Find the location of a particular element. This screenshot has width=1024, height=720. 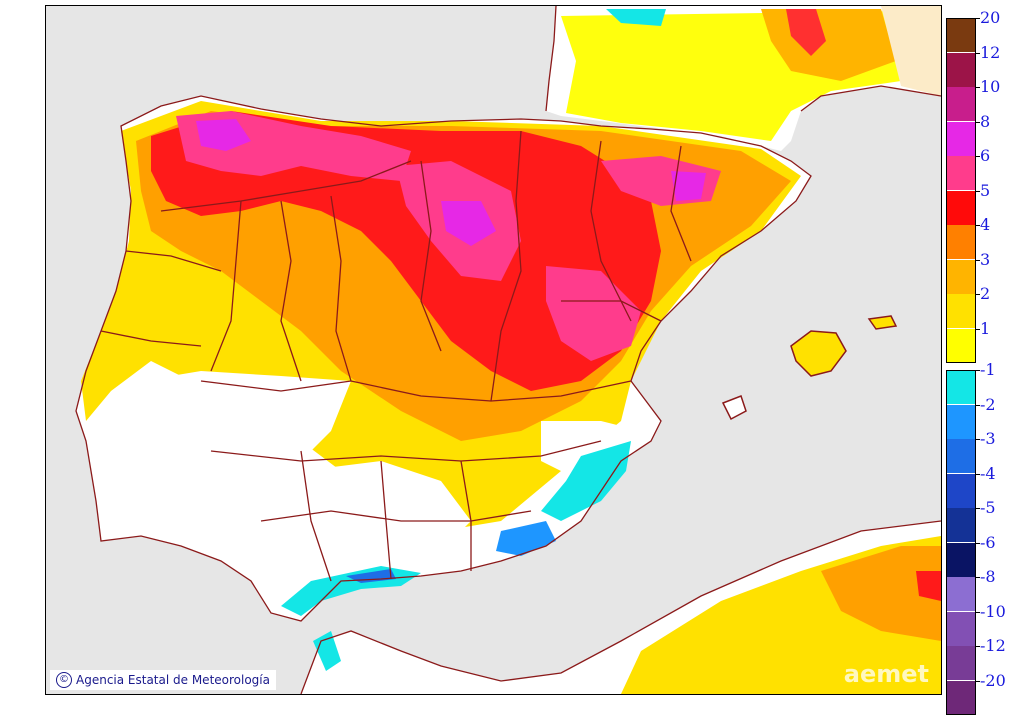

legend-positive-label-0: 20 is located at coordinates (990, 17).